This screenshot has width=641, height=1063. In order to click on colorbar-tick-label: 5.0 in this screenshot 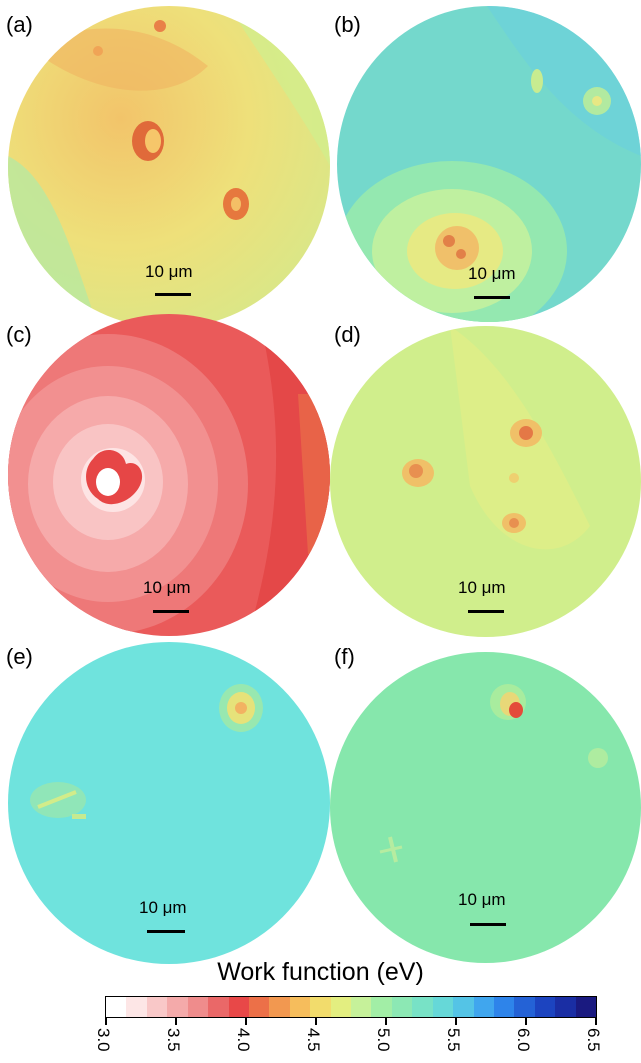, I will do `click(383, 1040)`.